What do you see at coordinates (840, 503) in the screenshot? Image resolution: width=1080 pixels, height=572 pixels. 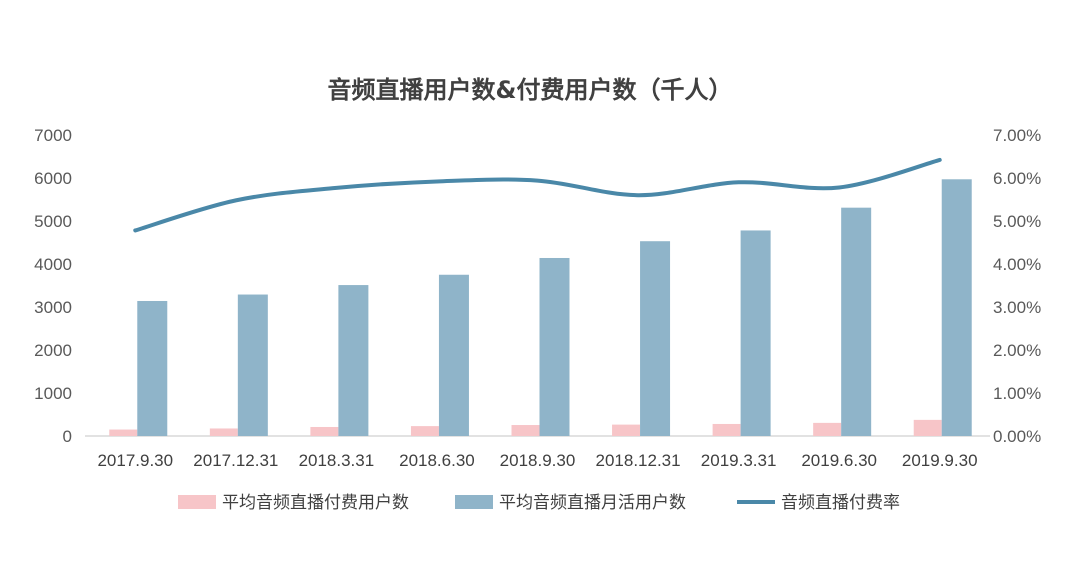 I see `legend-label: 音频直播付费率` at bounding box center [840, 503].